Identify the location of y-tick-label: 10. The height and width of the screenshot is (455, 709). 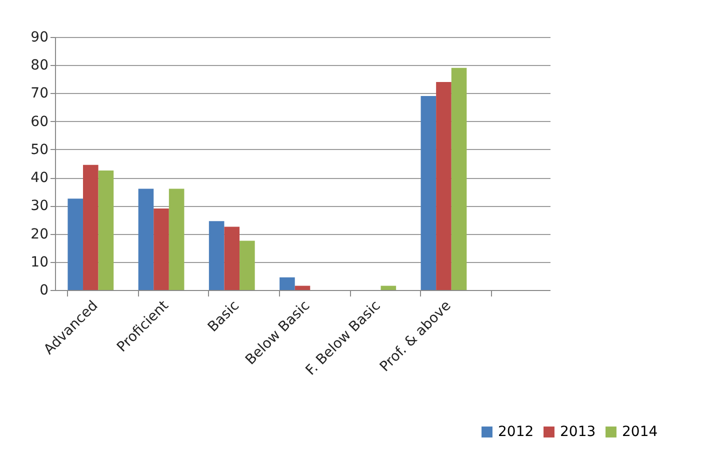
(39, 262).